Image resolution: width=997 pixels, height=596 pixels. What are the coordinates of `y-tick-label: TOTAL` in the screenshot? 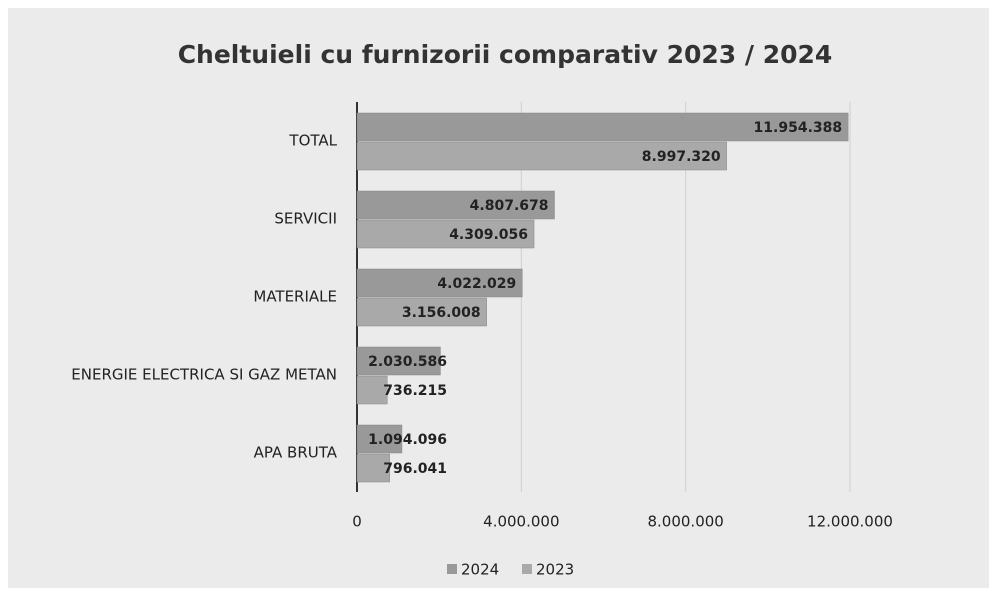 It's located at (312, 141).